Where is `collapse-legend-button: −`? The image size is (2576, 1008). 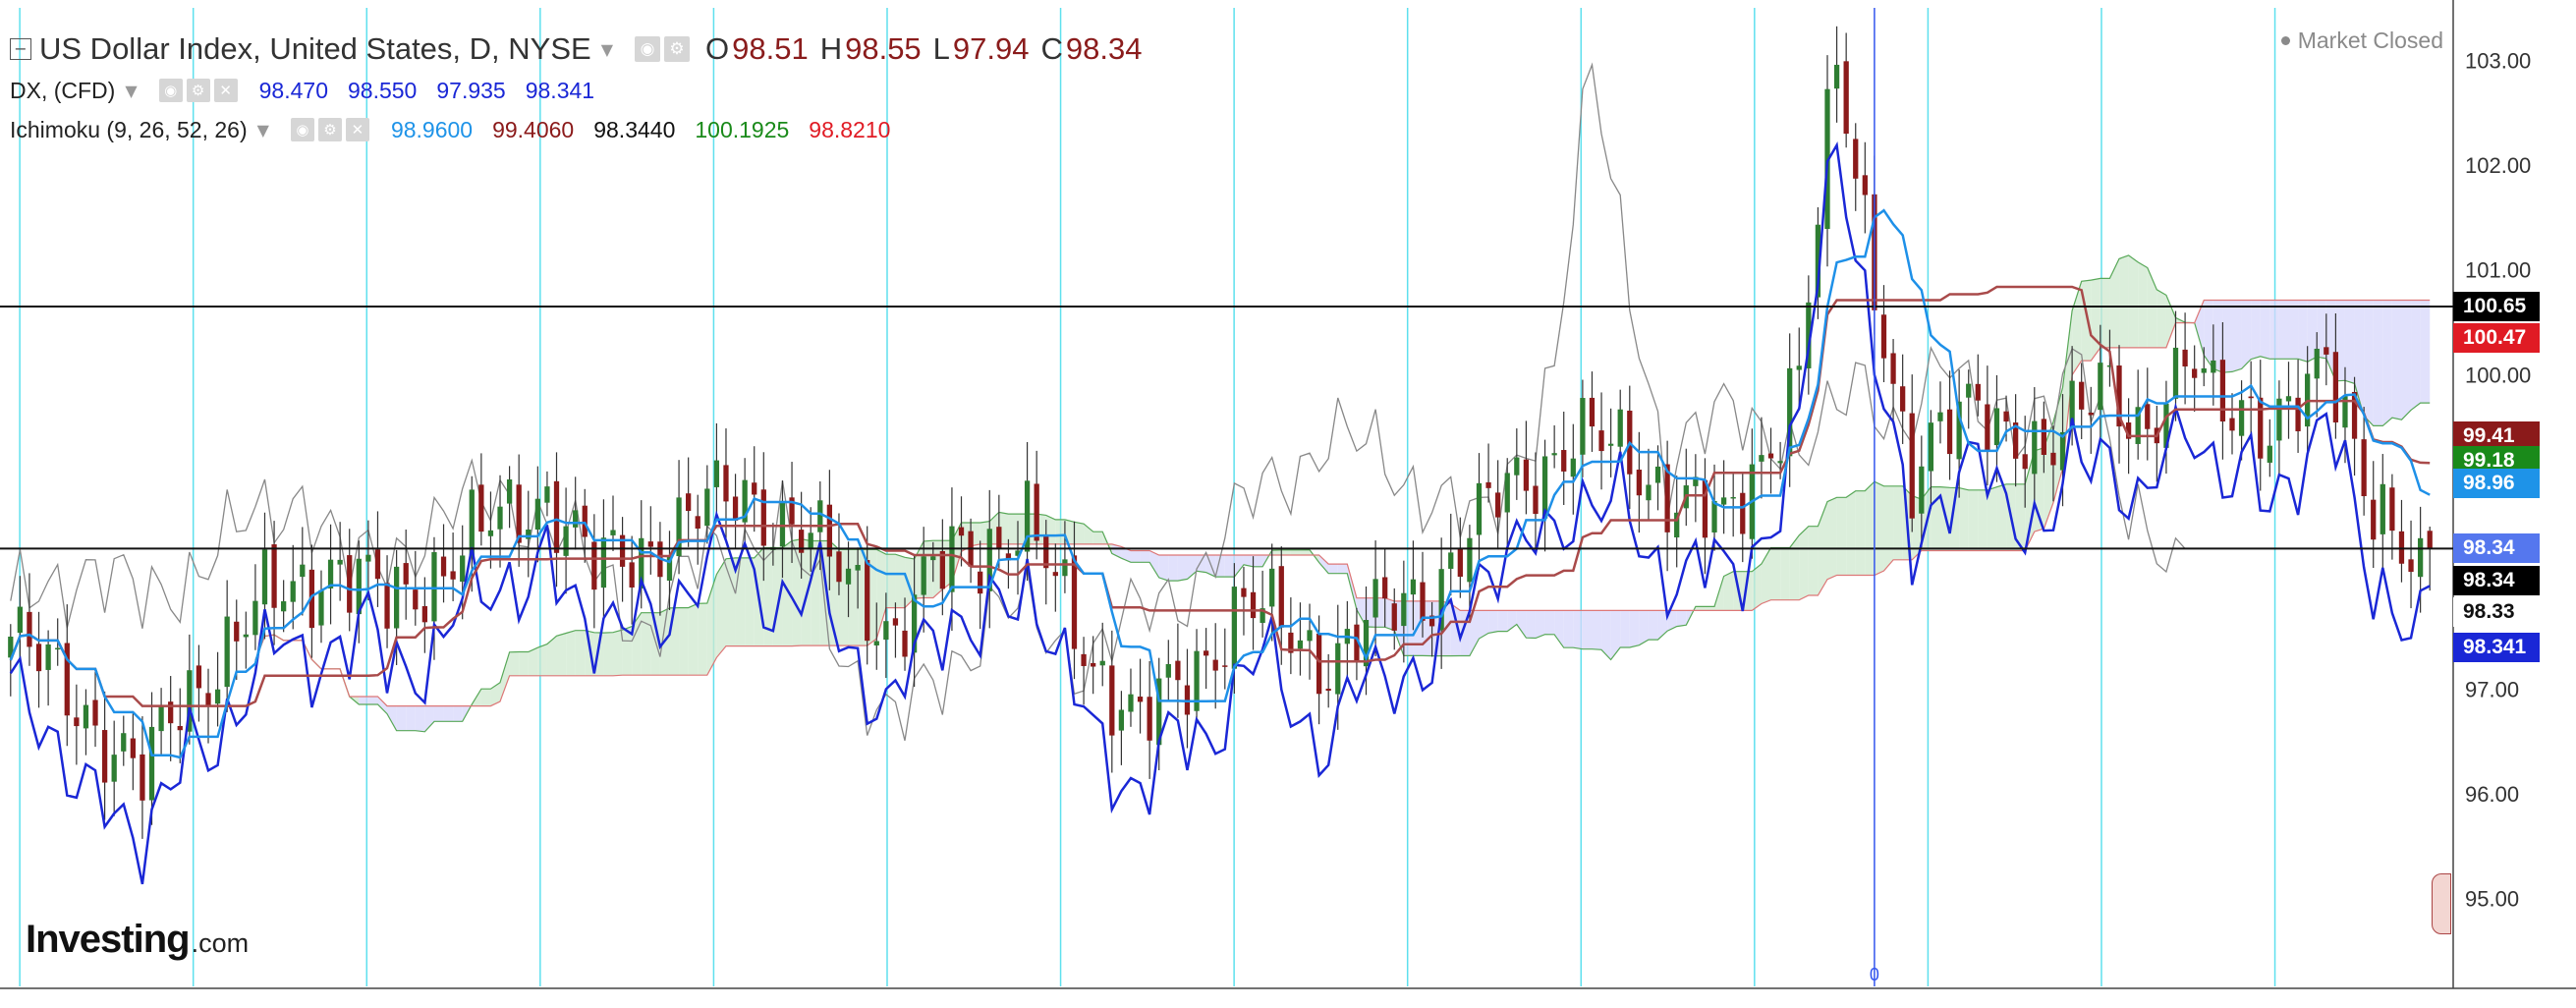
collapse-legend-button: − is located at coordinates (20, 49).